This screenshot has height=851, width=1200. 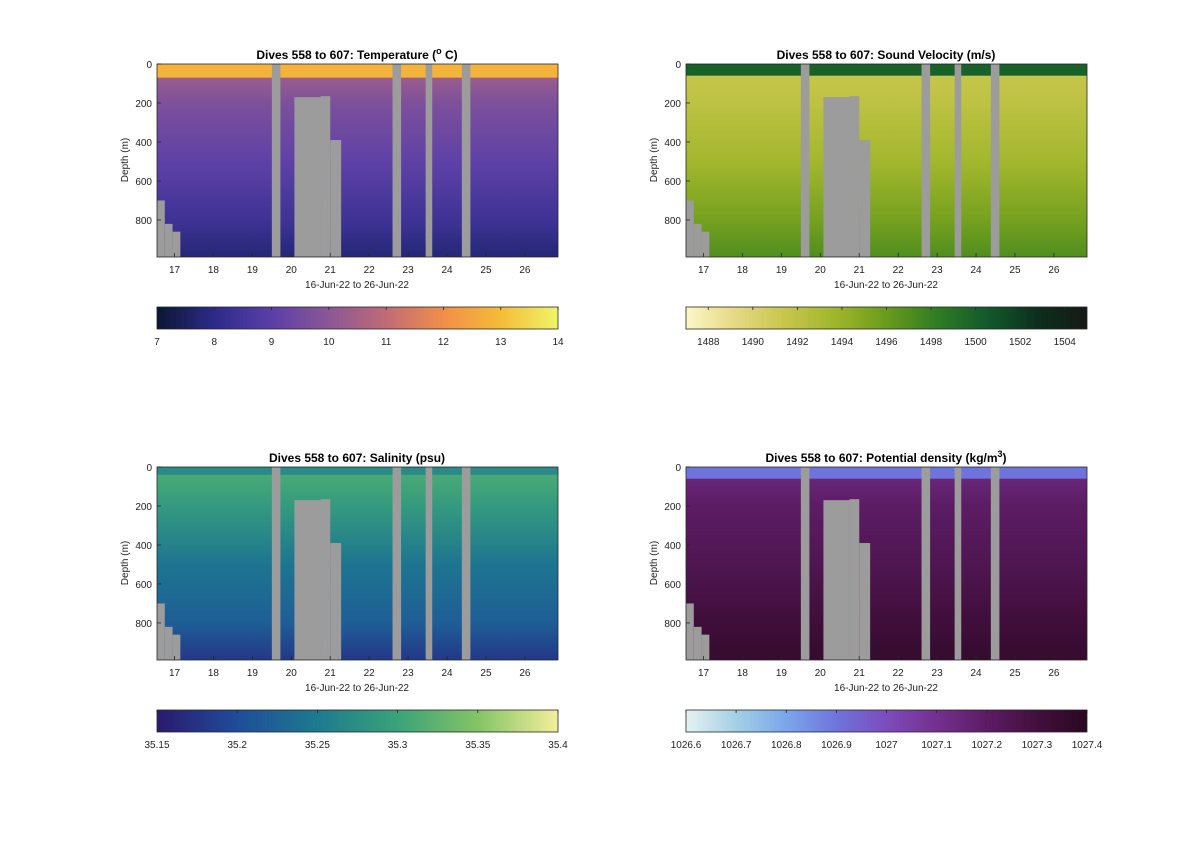 What do you see at coordinates (214, 270) in the screenshot?
I see `temperature-x-tick-label: 18` at bounding box center [214, 270].